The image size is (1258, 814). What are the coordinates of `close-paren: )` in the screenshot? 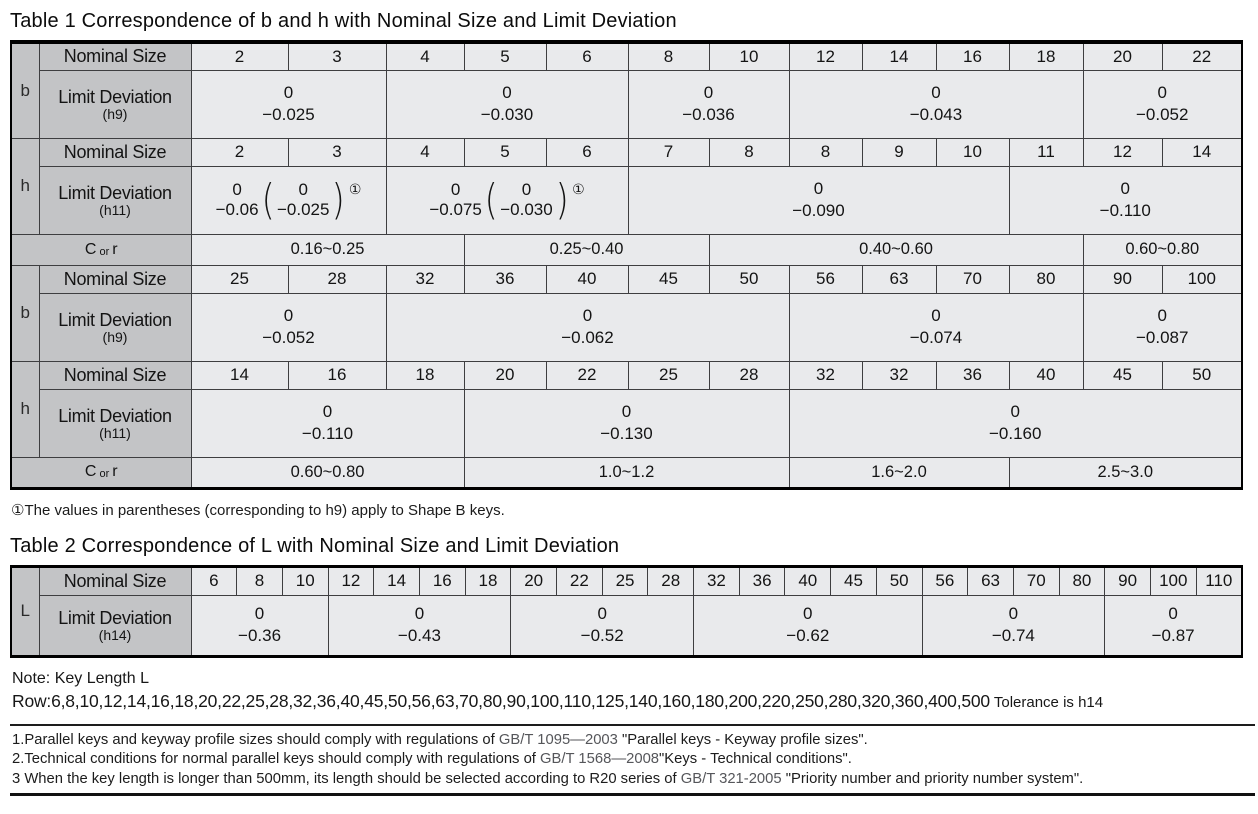 It's located at (562, 199).